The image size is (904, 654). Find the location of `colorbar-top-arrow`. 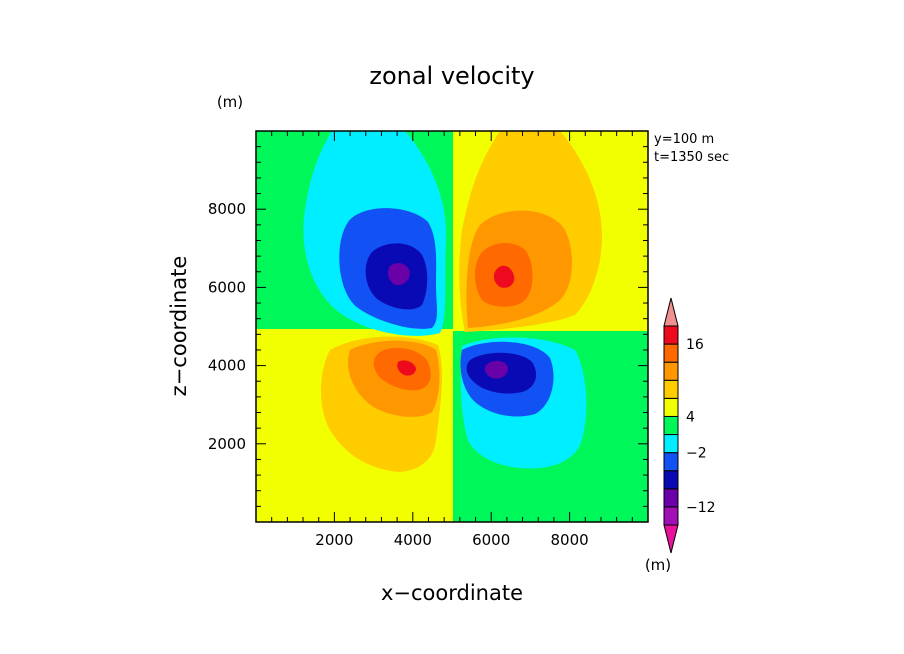

colorbar-top-arrow is located at coordinates (671, 312).